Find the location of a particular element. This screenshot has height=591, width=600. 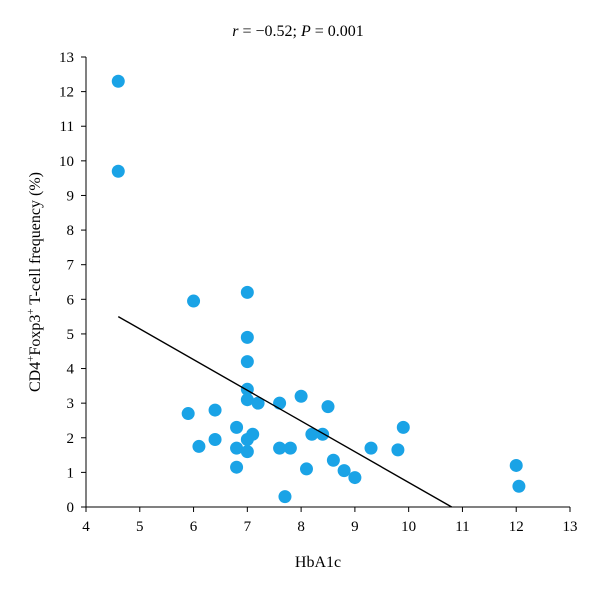

x-tick-label: 8 is located at coordinates (301, 527).